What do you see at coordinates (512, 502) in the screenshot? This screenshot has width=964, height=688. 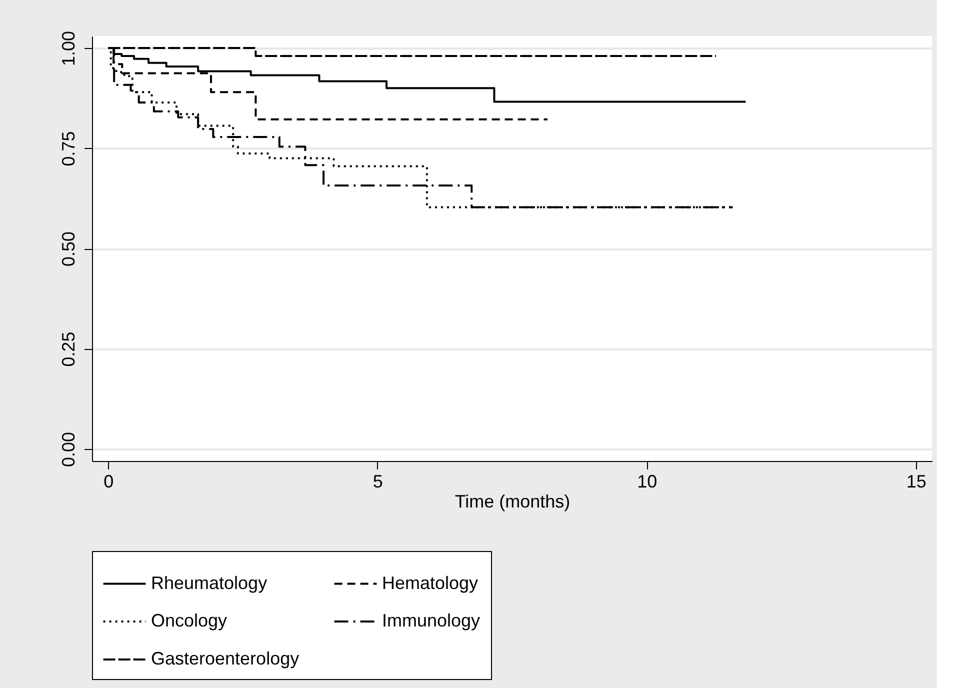 I see `x-axis-title: Time (months)` at bounding box center [512, 502].